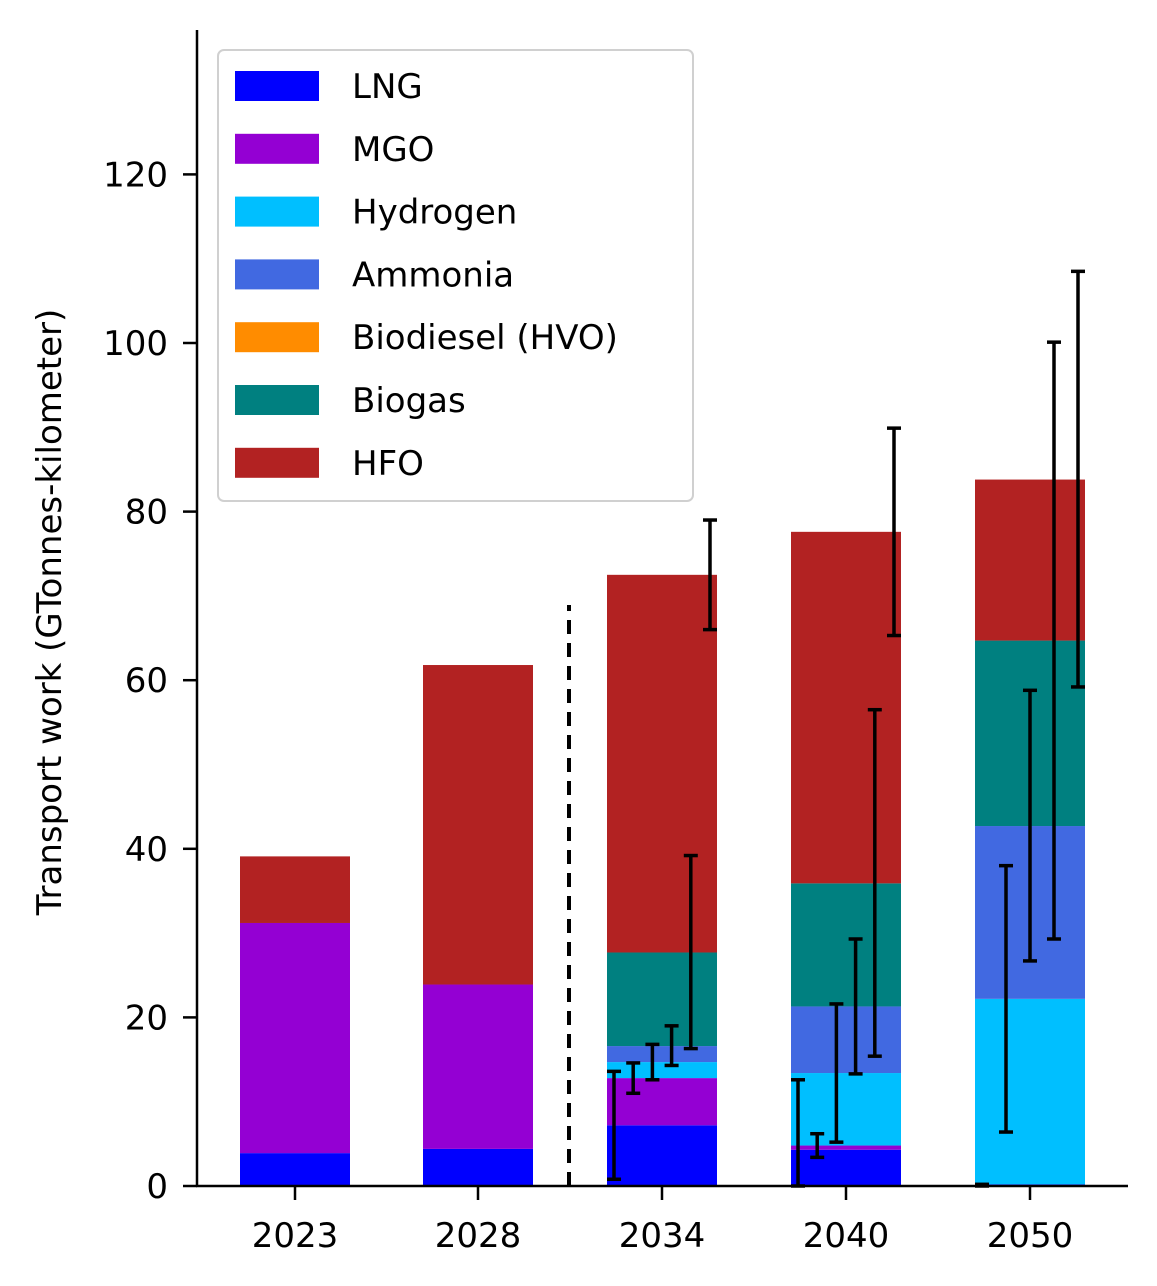 The image size is (1157, 1286). What do you see at coordinates (295, 1038) in the screenshot?
I see `bar-mgo-2023` at bounding box center [295, 1038].